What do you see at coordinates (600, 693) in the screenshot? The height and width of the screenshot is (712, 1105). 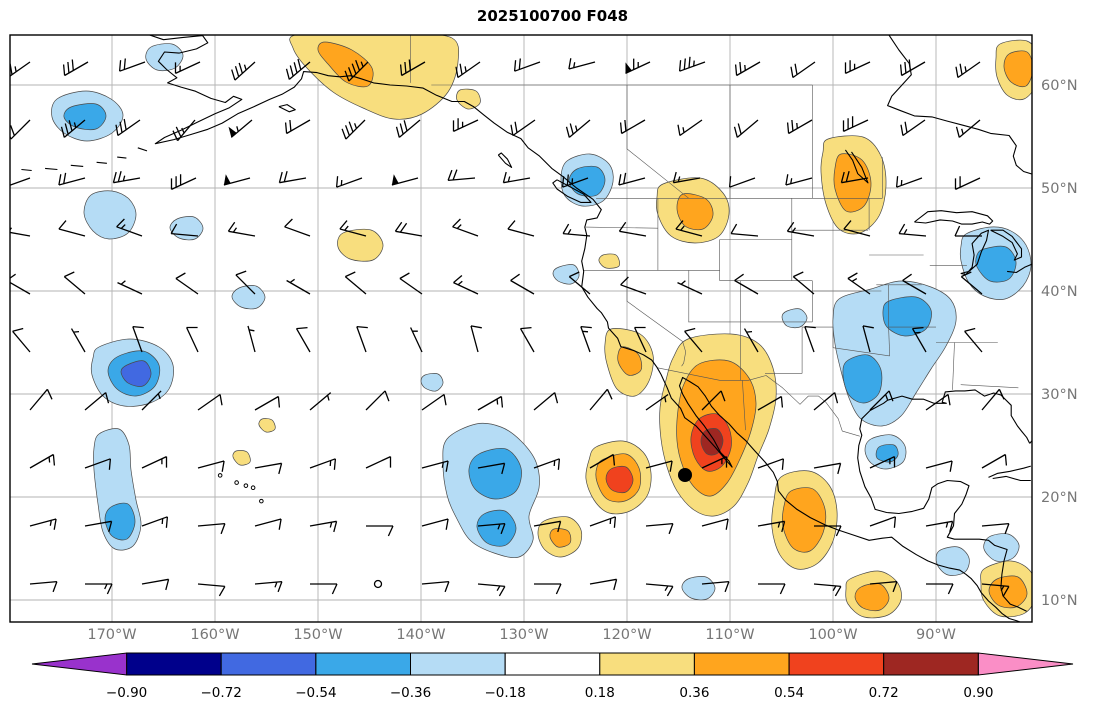 I see `colorbar-tick-label: 0.18` at bounding box center [600, 693].